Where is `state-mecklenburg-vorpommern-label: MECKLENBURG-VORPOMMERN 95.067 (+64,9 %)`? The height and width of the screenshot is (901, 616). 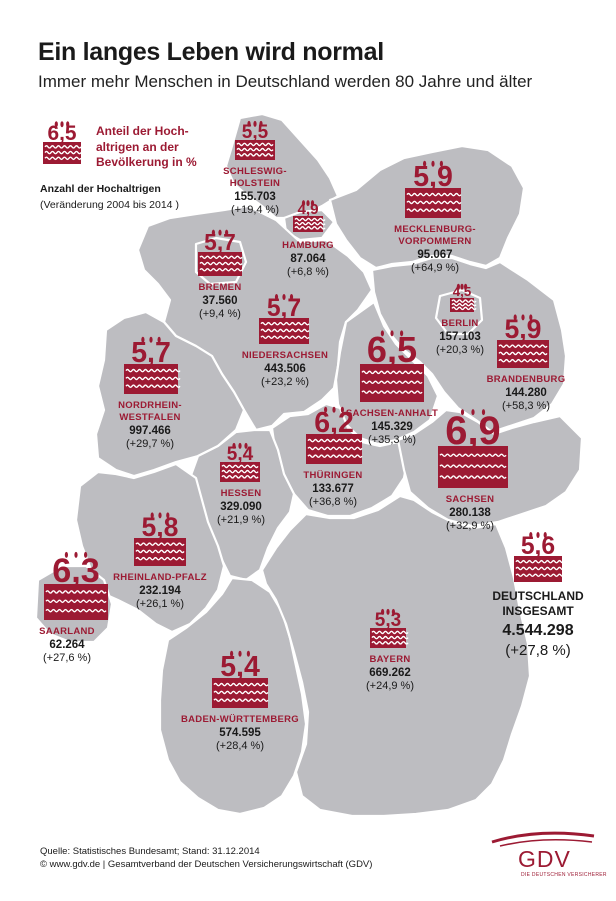 state-mecklenburg-vorpommern-label: MECKLENBURG-VORPOMMERN 95.067 (+64,9 %) is located at coordinates (435, 250).